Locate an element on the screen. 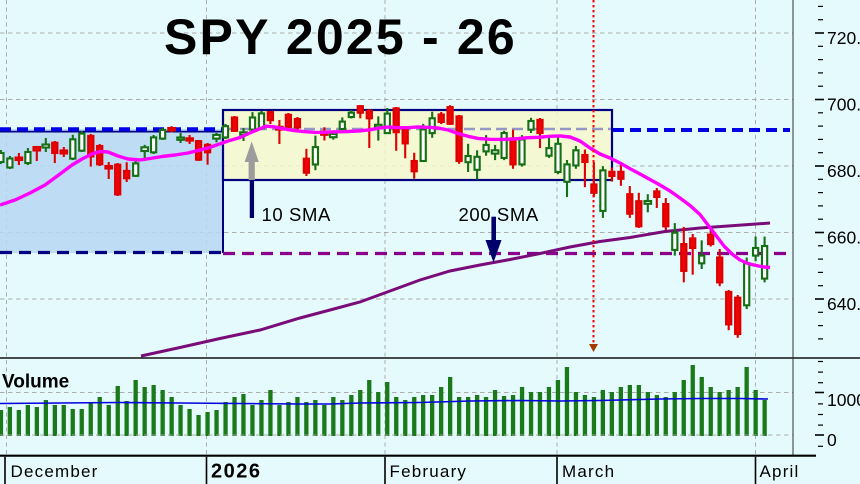  svg-text: 640. is located at coordinates (843, 304).